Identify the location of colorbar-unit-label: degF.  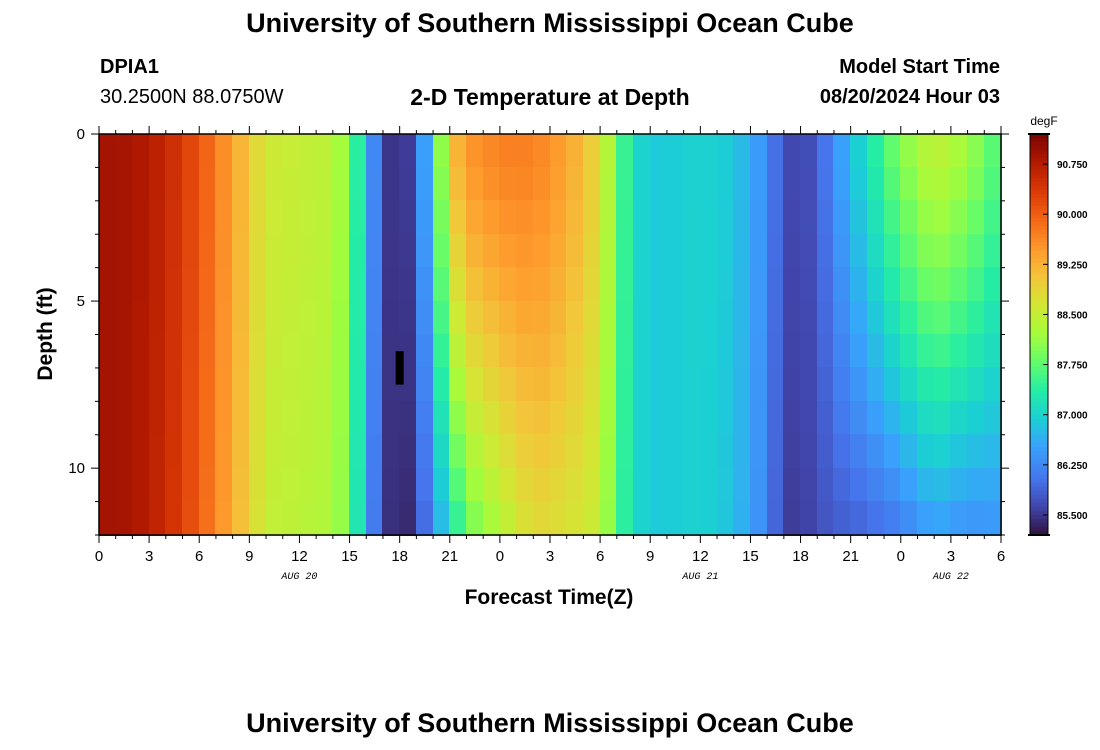
(1043, 121).